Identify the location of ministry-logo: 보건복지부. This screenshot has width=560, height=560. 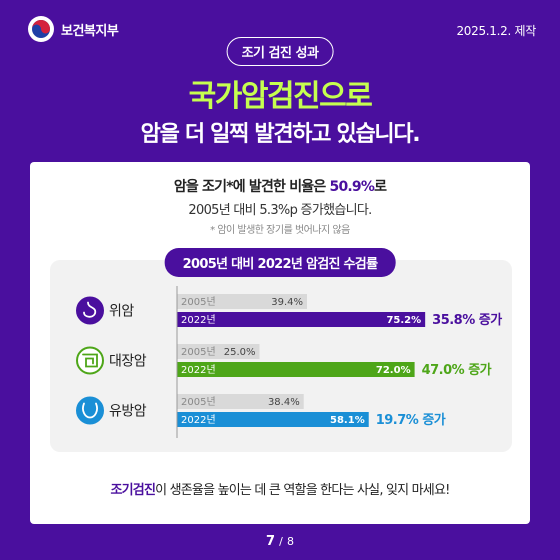
(73, 29).